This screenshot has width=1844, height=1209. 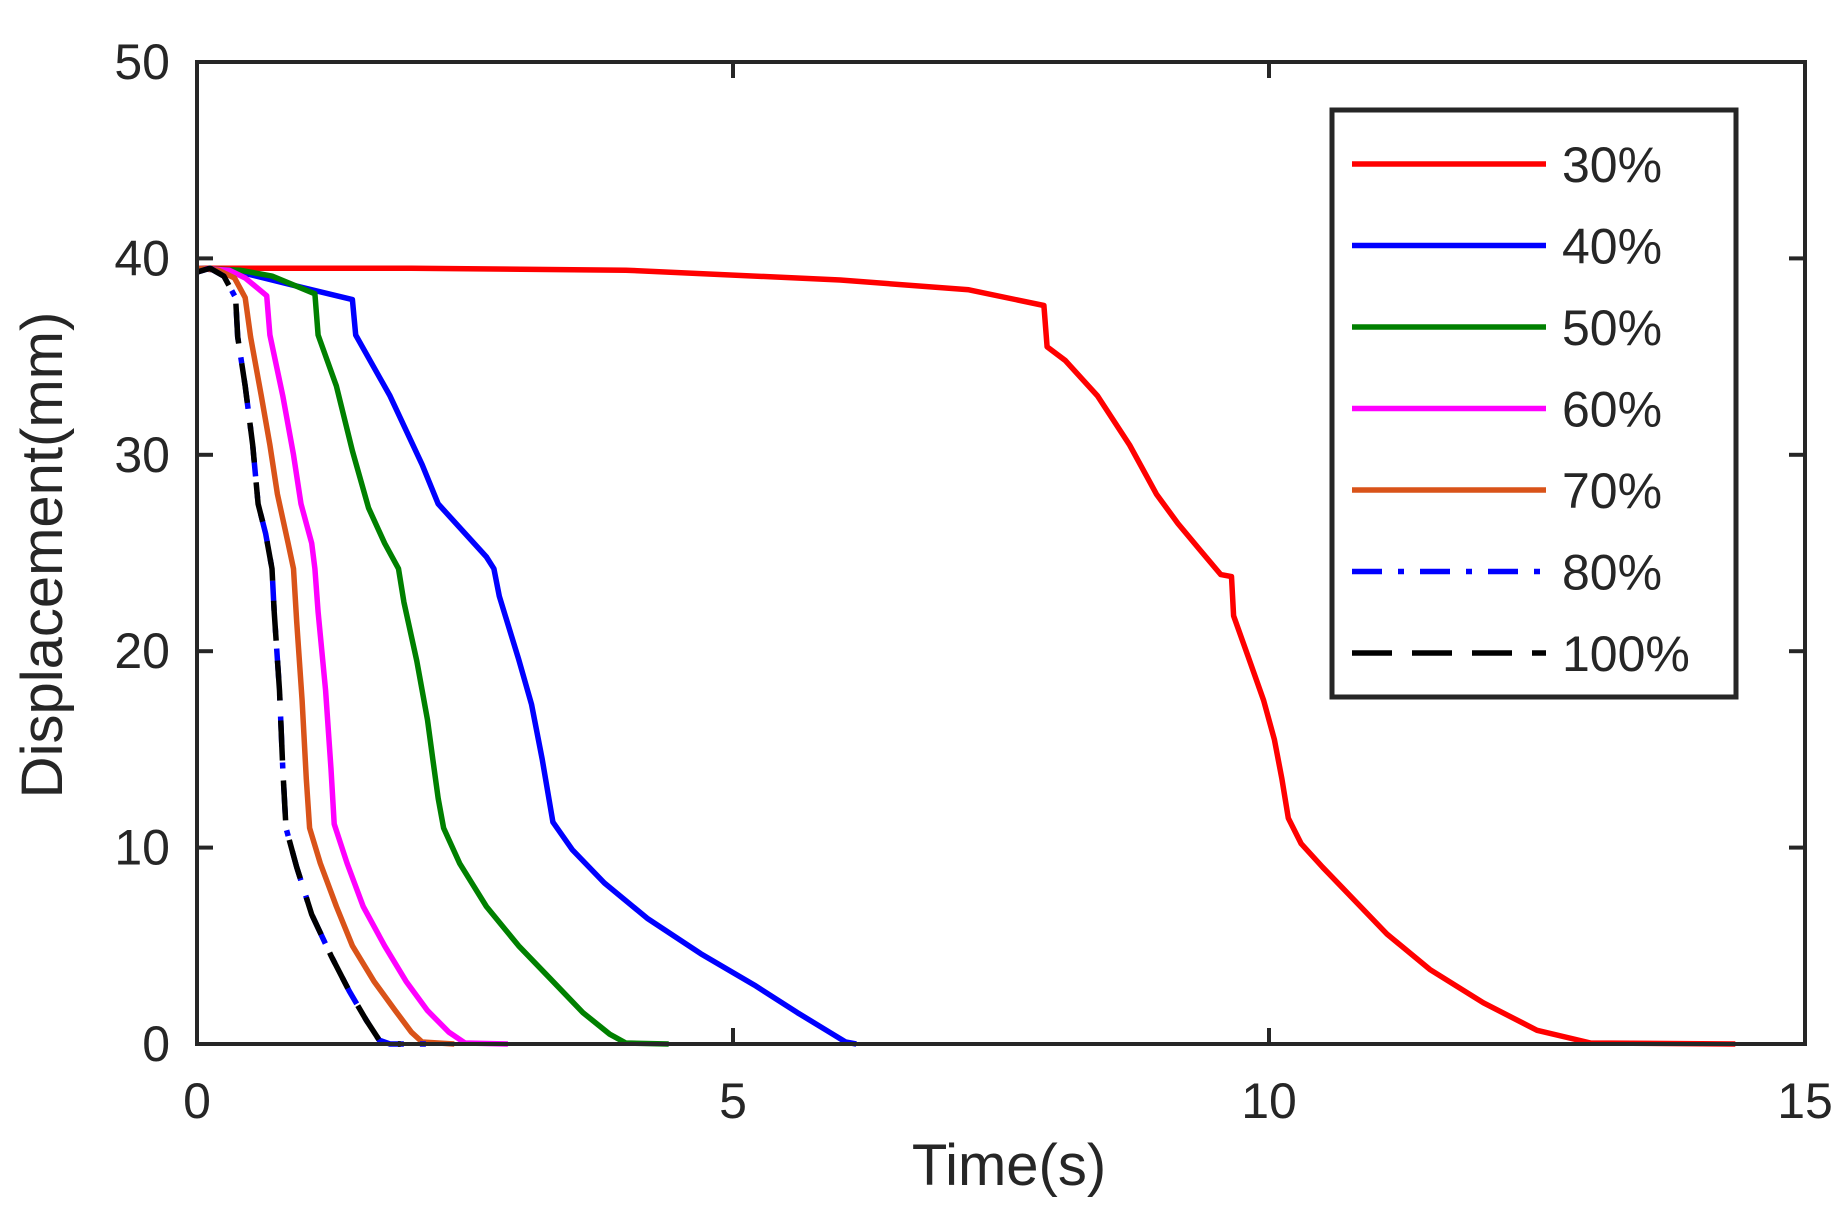 What do you see at coordinates (1612, 491) in the screenshot?
I see `legend-label: 70%` at bounding box center [1612, 491].